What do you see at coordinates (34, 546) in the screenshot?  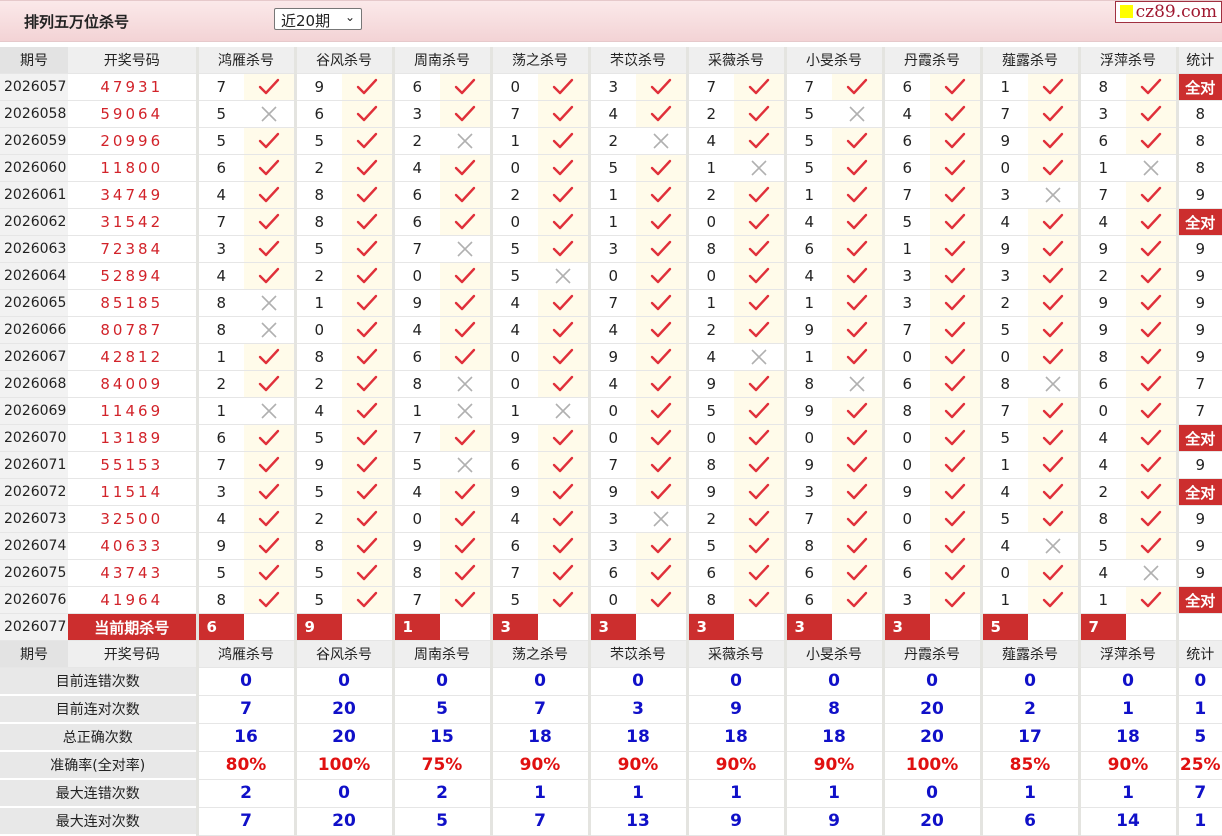 I see `period-cell: 2026074` at bounding box center [34, 546].